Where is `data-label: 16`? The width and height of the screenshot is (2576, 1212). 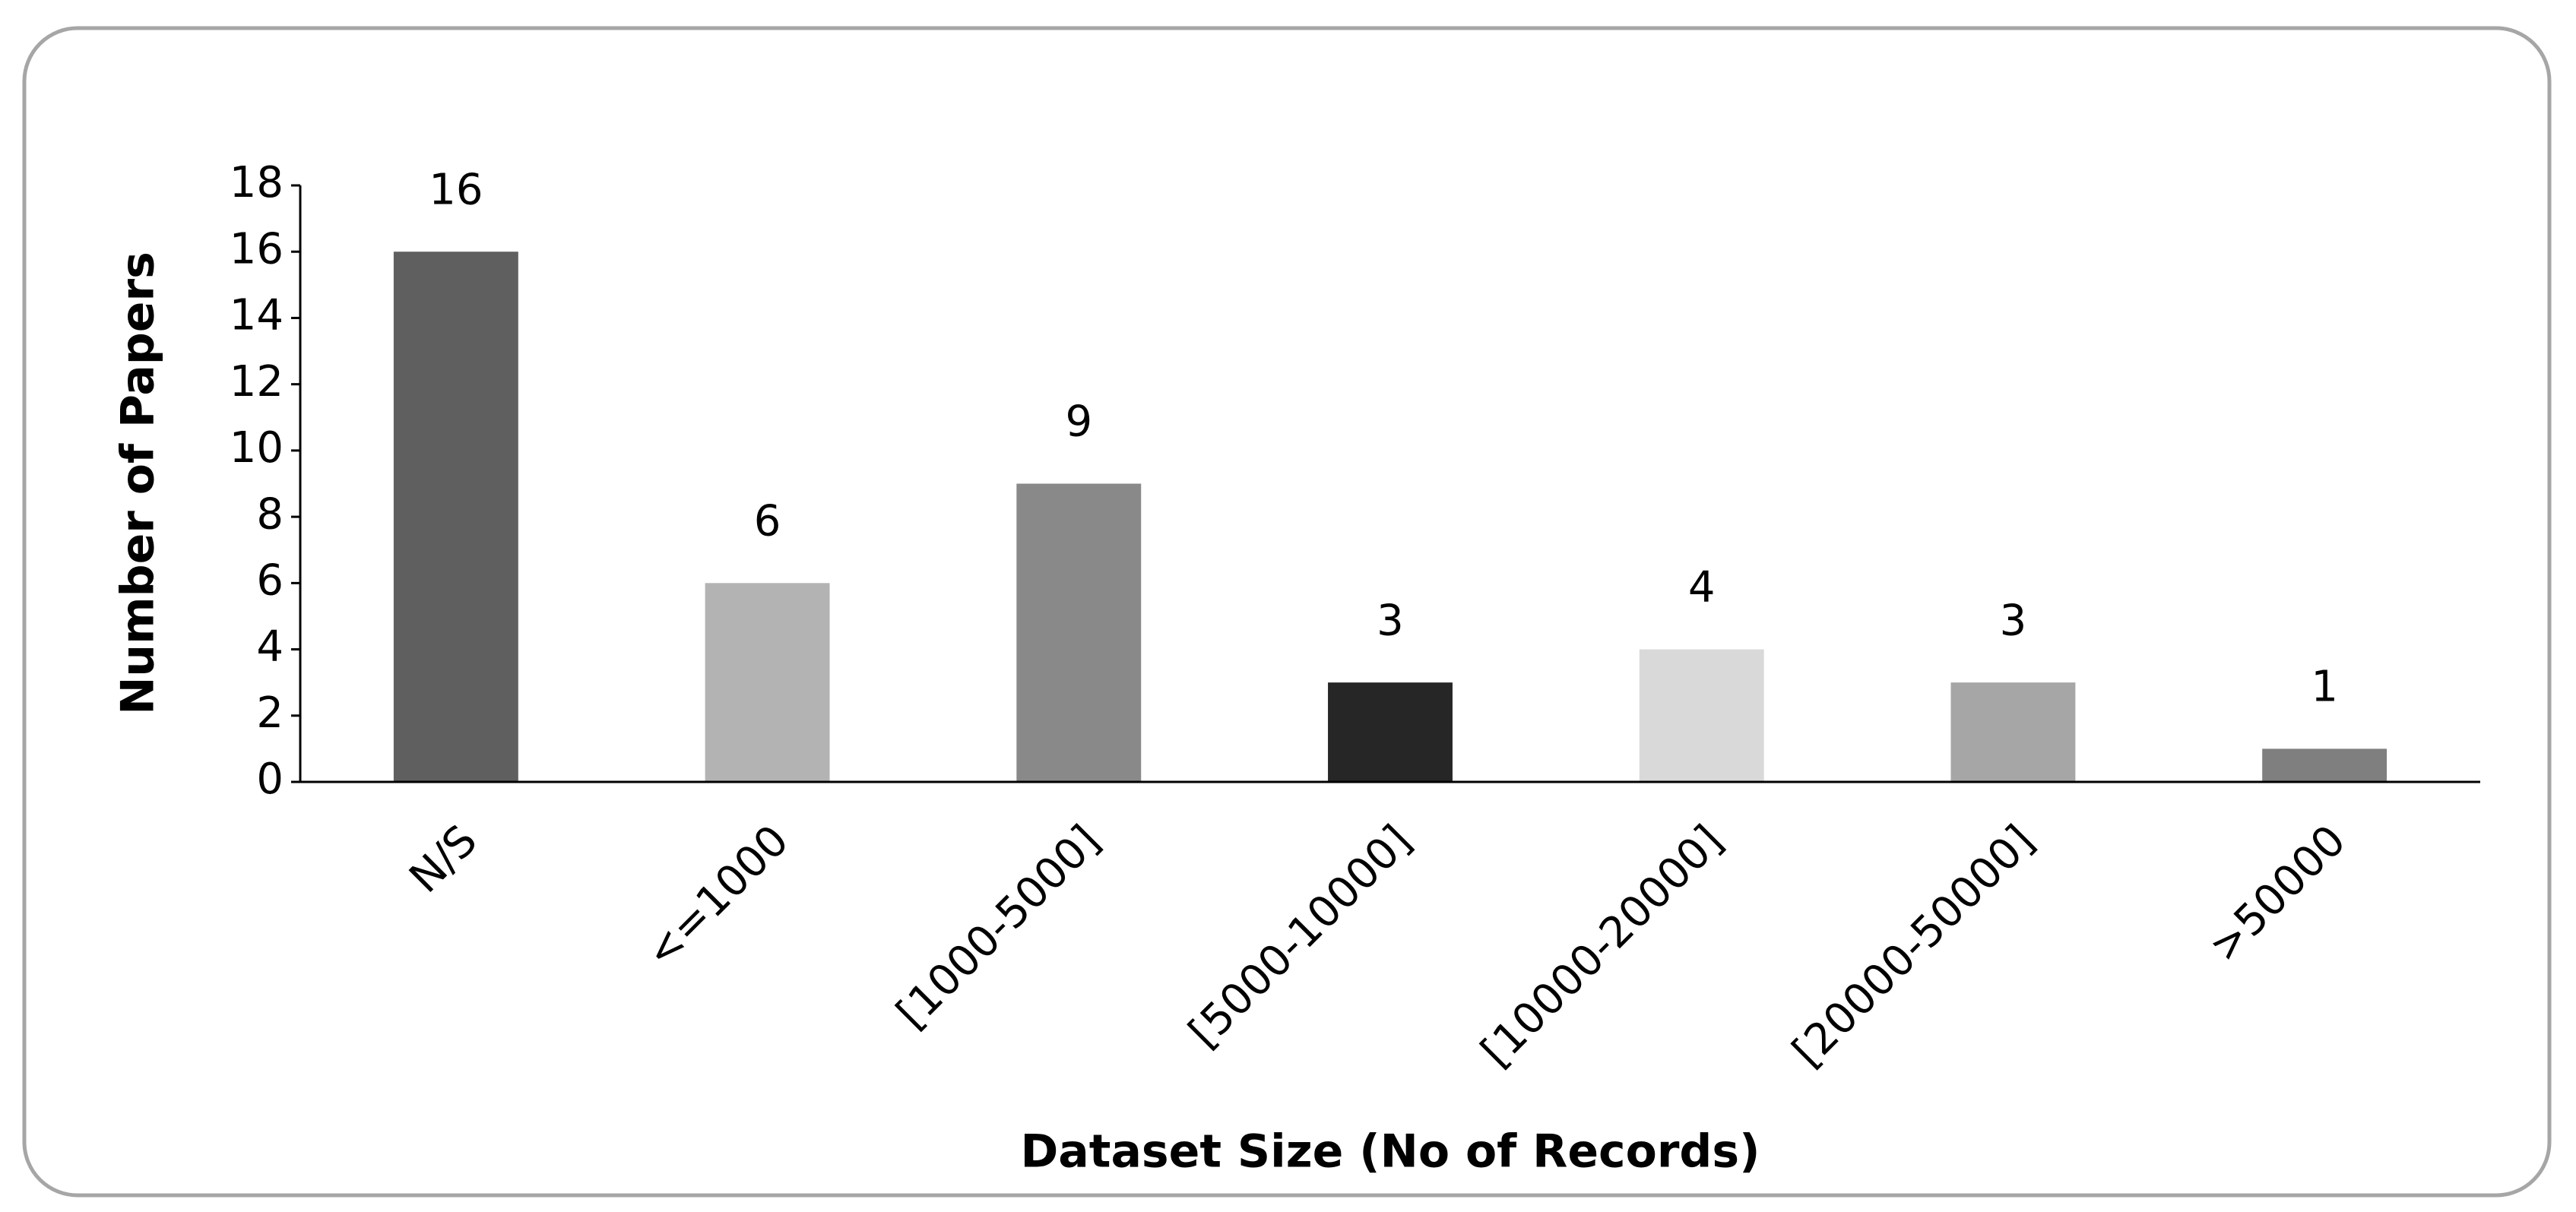
data-label: 16 is located at coordinates (456, 189).